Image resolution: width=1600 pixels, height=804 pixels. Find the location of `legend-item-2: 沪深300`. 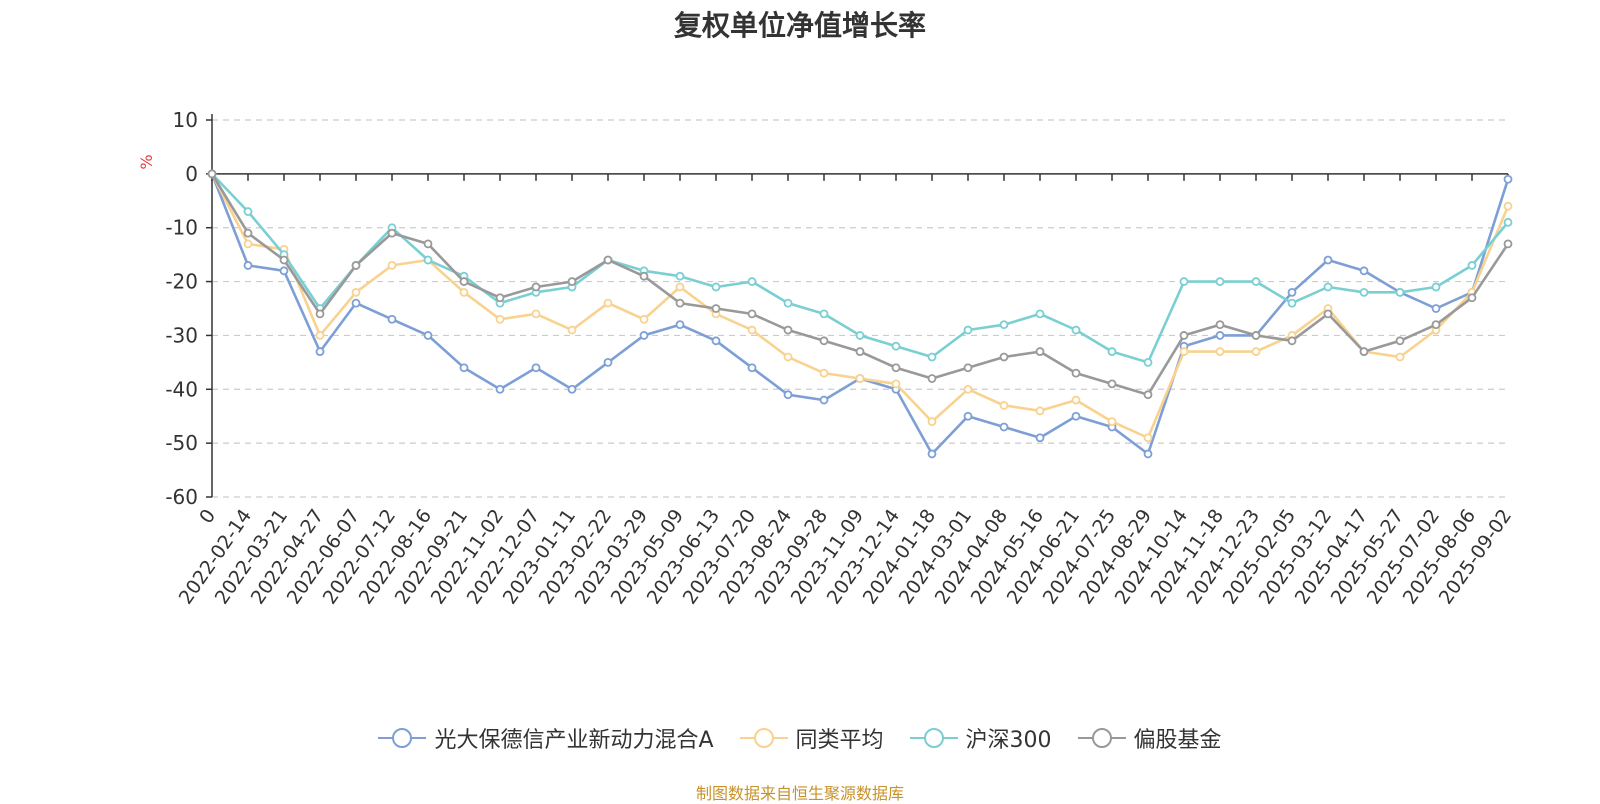

legend-item-2: 沪深300 is located at coordinates (980, 738).